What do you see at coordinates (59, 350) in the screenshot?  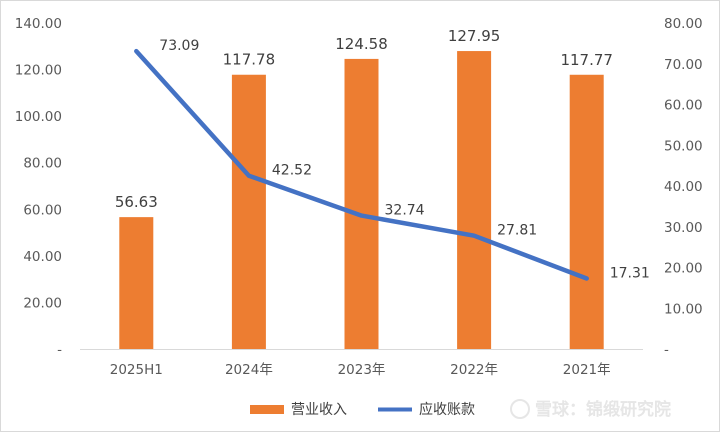 I see `left-tick-label: -` at bounding box center [59, 350].